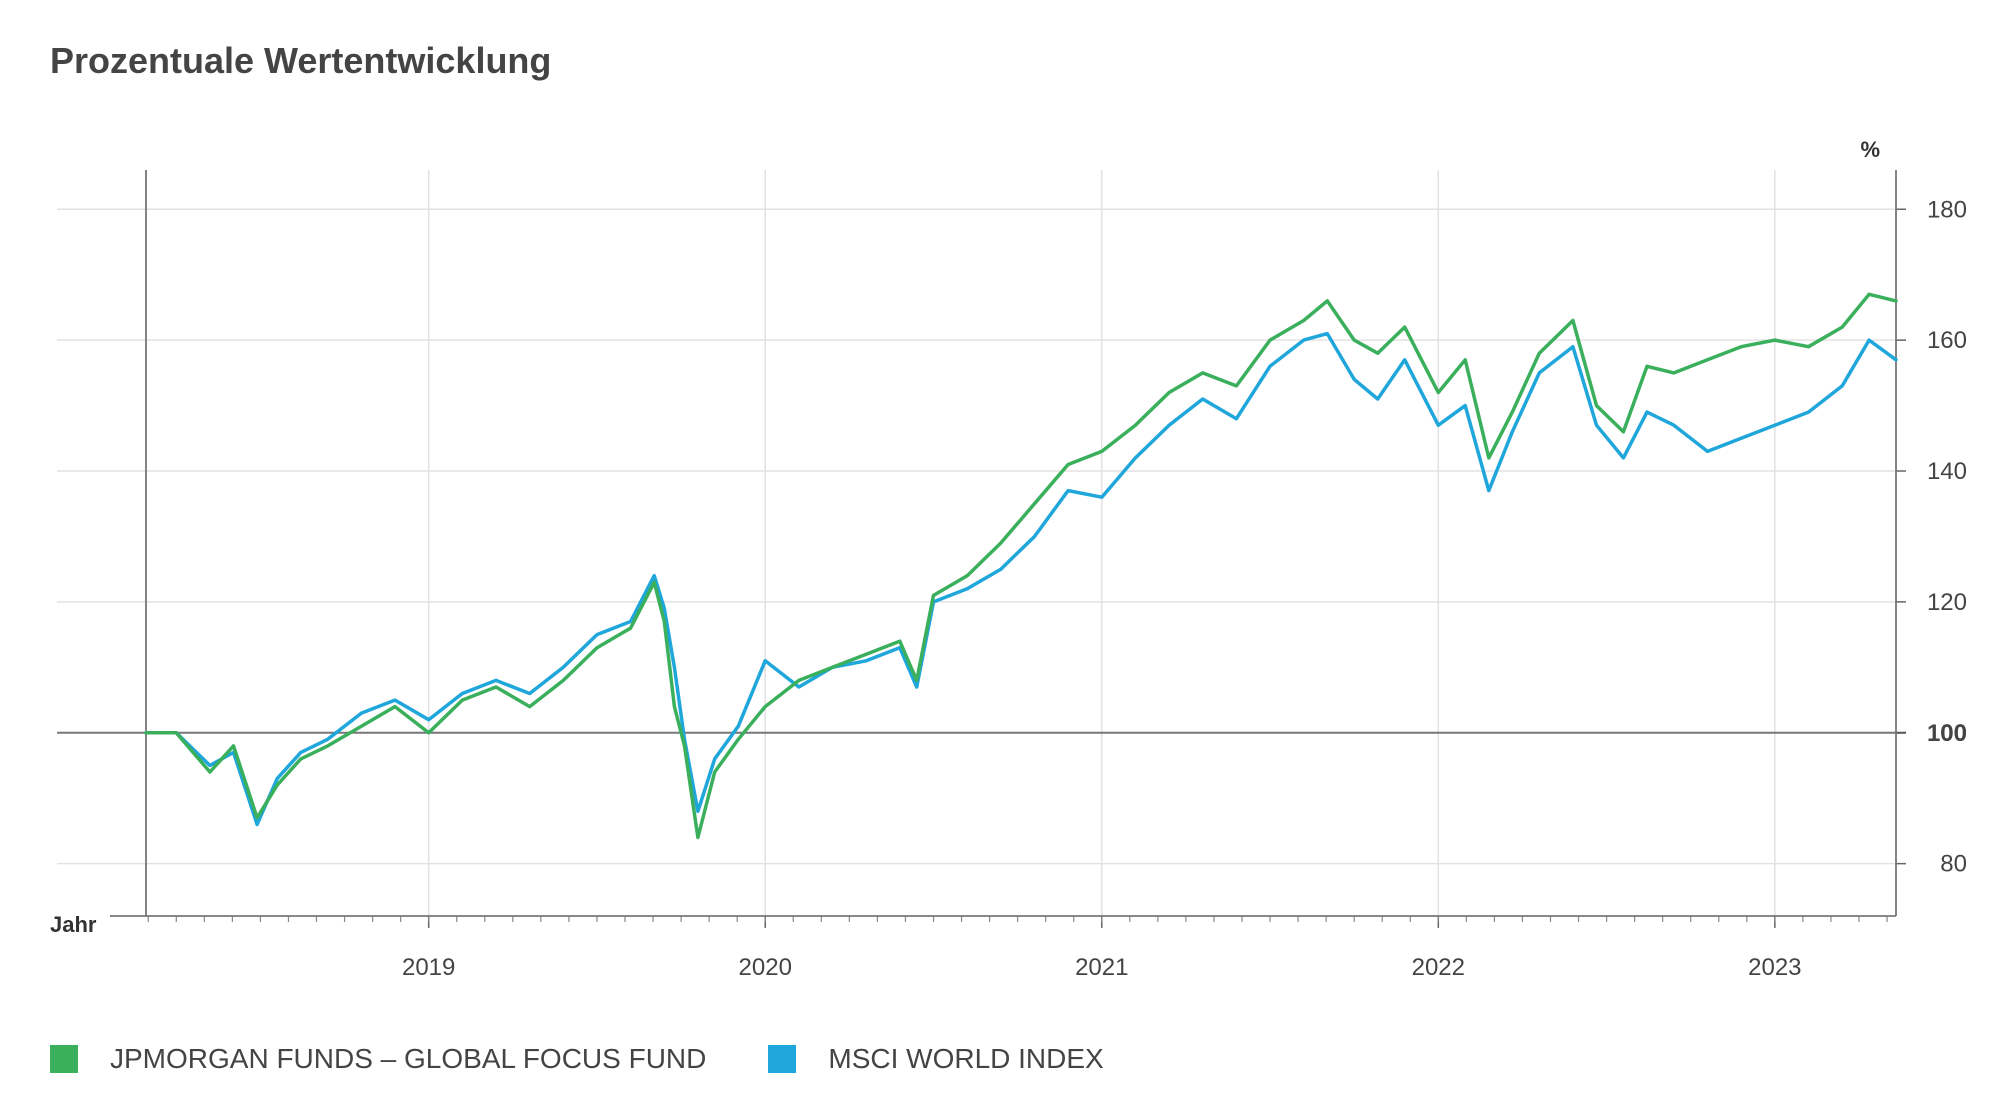 This screenshot has width=2000, height=1108. I want to click on x-tick-label: 2020, so click(765, 967).